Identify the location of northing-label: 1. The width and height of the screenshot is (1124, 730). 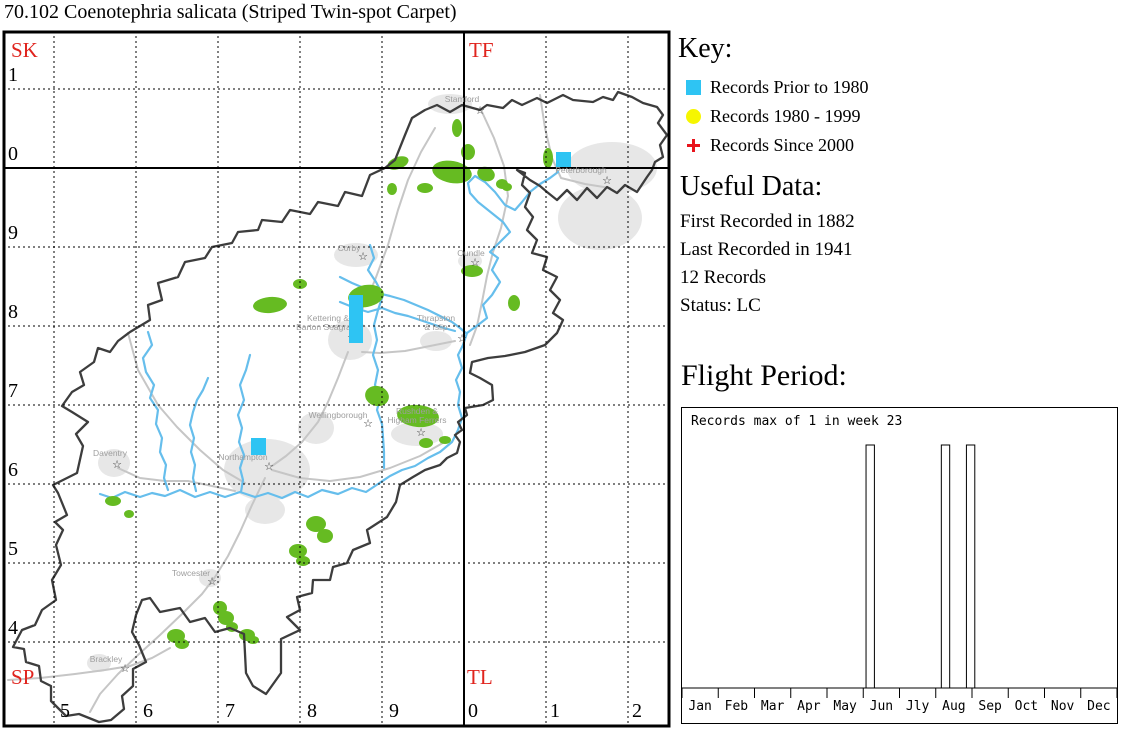
(13, 75).